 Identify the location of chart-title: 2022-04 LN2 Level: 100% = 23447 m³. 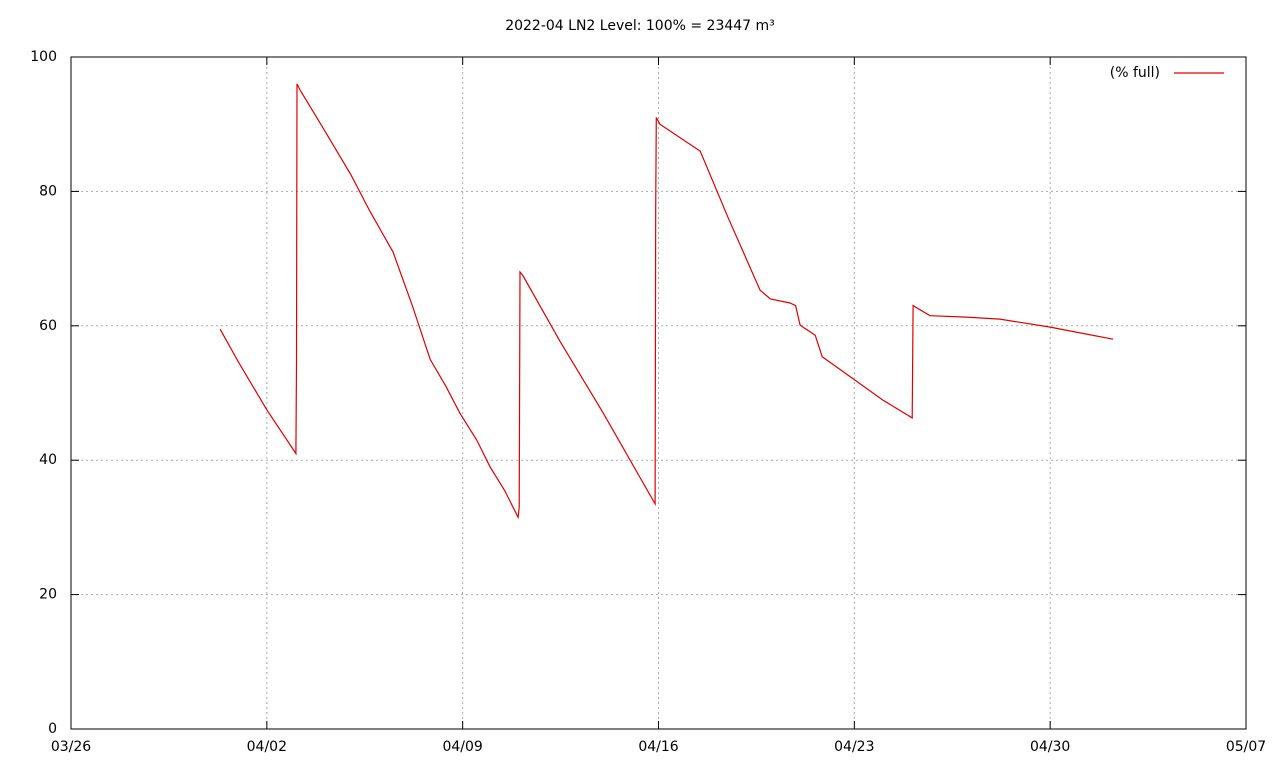
(640, 26).